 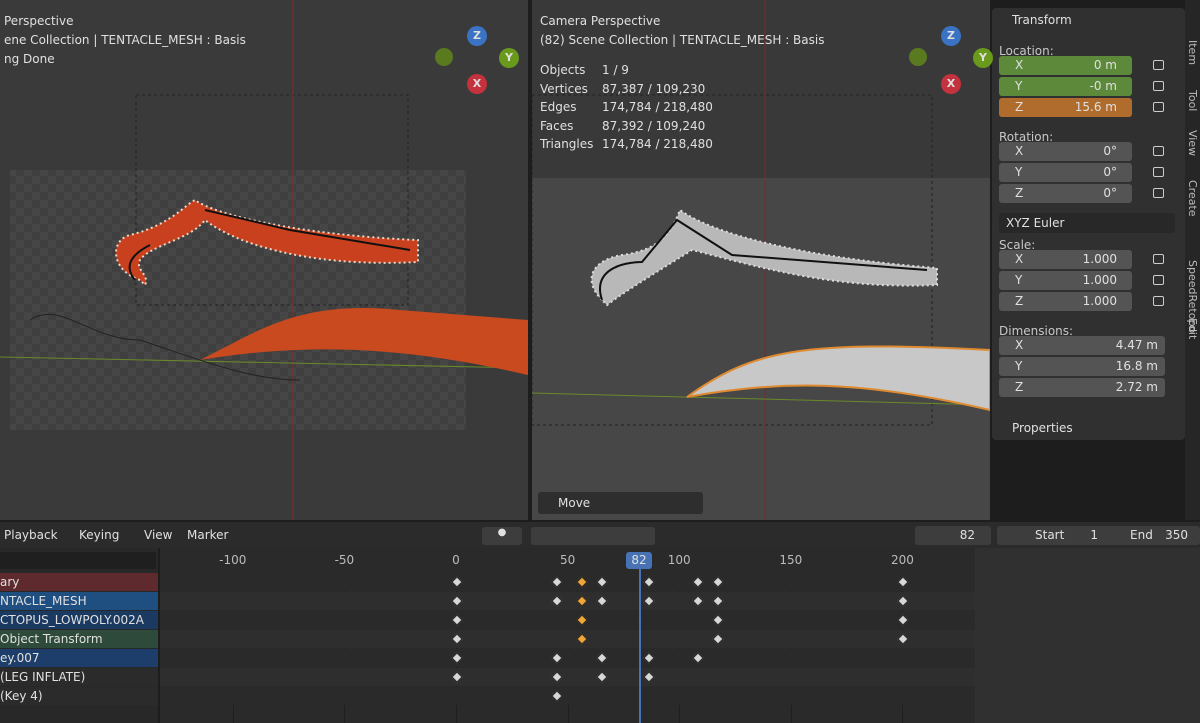 I want to click on panel-title: Transform, so click(x=1042, y=20).